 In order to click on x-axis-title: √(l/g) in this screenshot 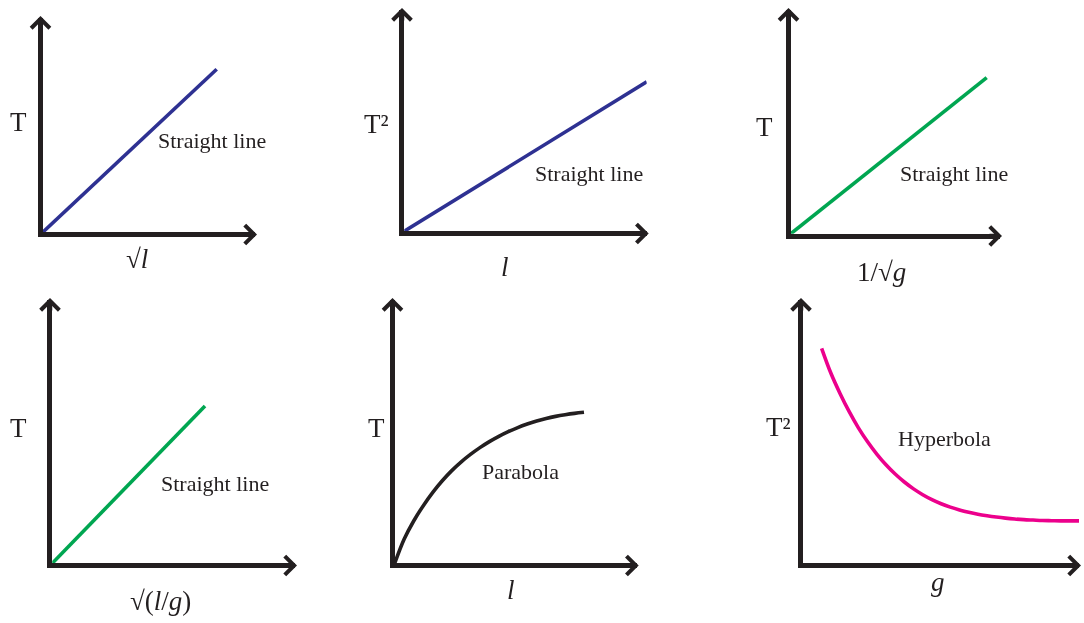, I will do `click(161, 601)`.